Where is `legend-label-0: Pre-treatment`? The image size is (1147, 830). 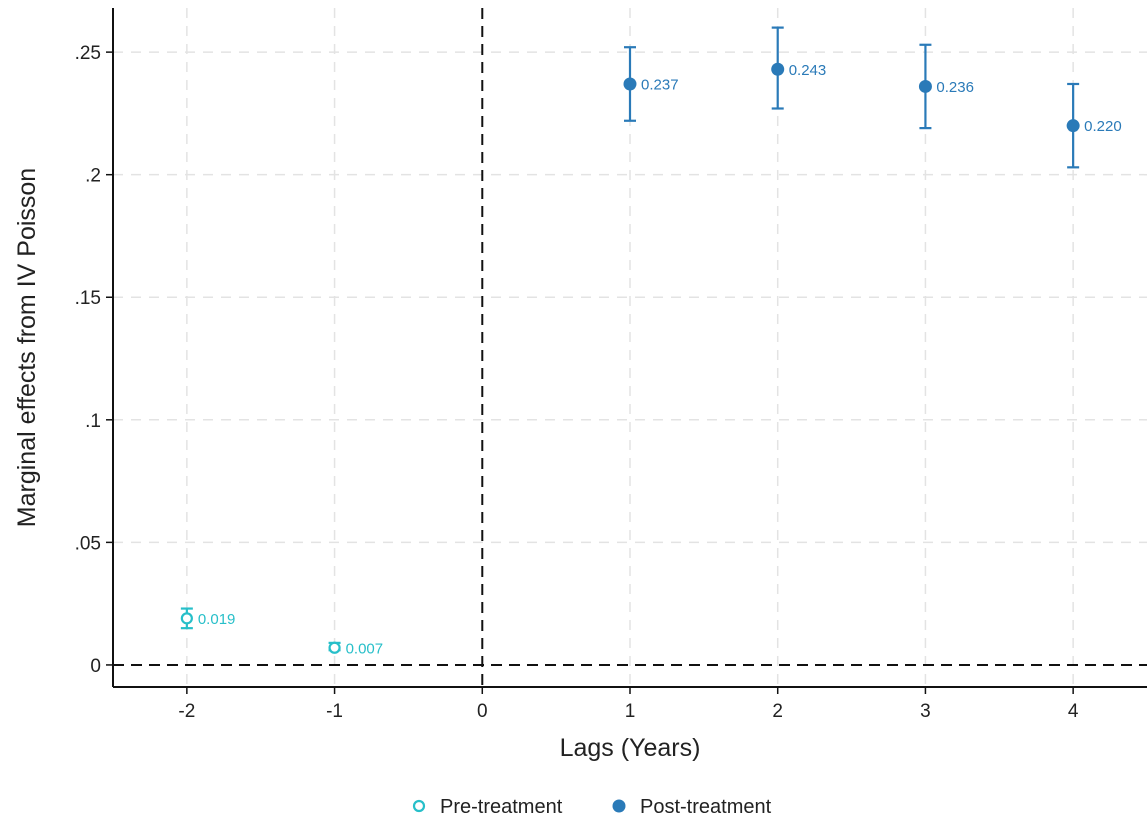 legend-label-0: Pre-treatment is located at coordinates (501, 807).